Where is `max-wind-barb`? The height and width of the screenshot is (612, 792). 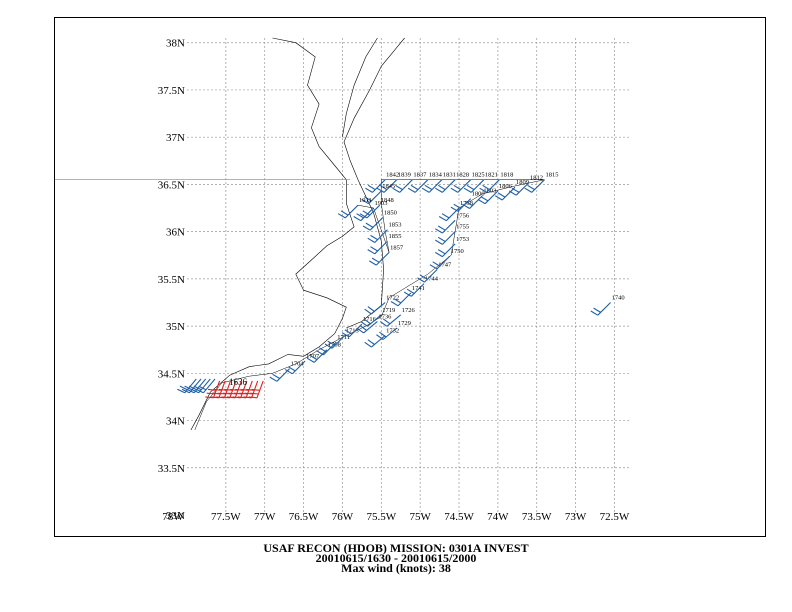 max-wind-barb is located at coordinates (256, 389).